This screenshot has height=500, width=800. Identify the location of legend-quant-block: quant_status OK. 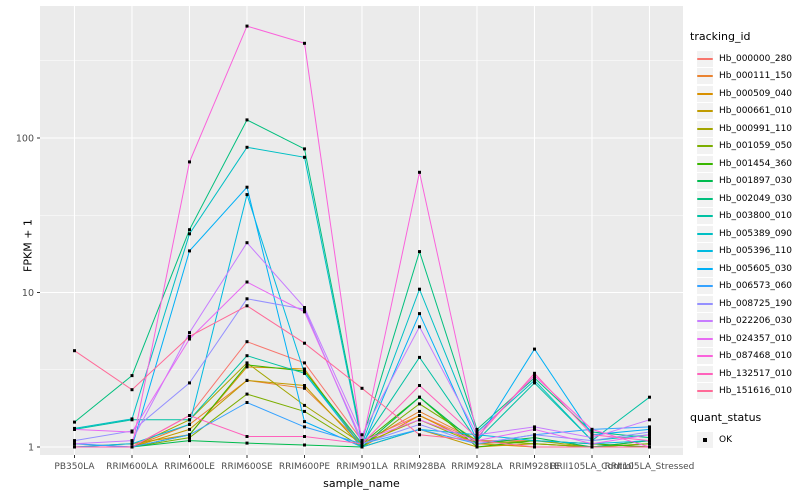
(744, 430).